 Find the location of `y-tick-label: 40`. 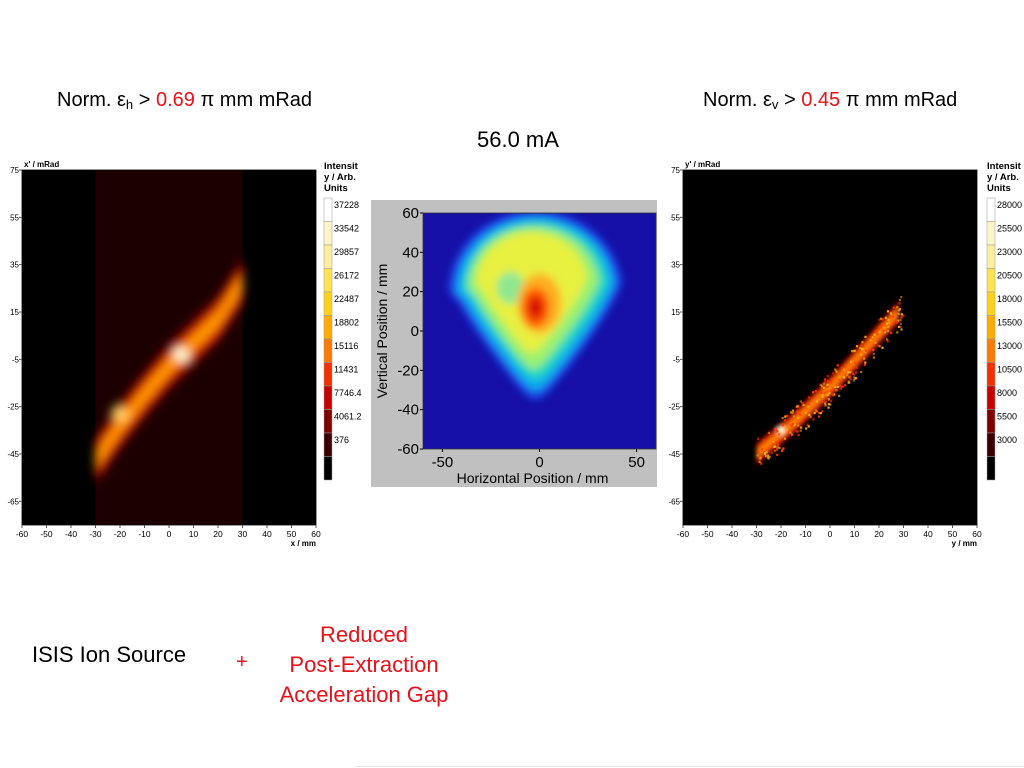

y-tick-label: 40 is located at coordinates (410, 252).